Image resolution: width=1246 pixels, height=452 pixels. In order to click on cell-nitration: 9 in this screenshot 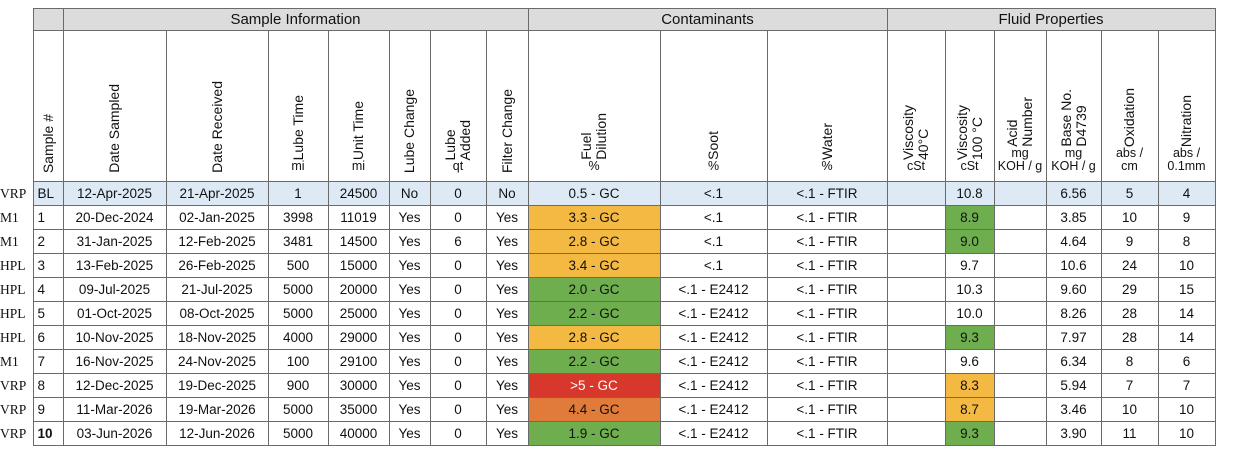, I will do `click(1186, 217)`.